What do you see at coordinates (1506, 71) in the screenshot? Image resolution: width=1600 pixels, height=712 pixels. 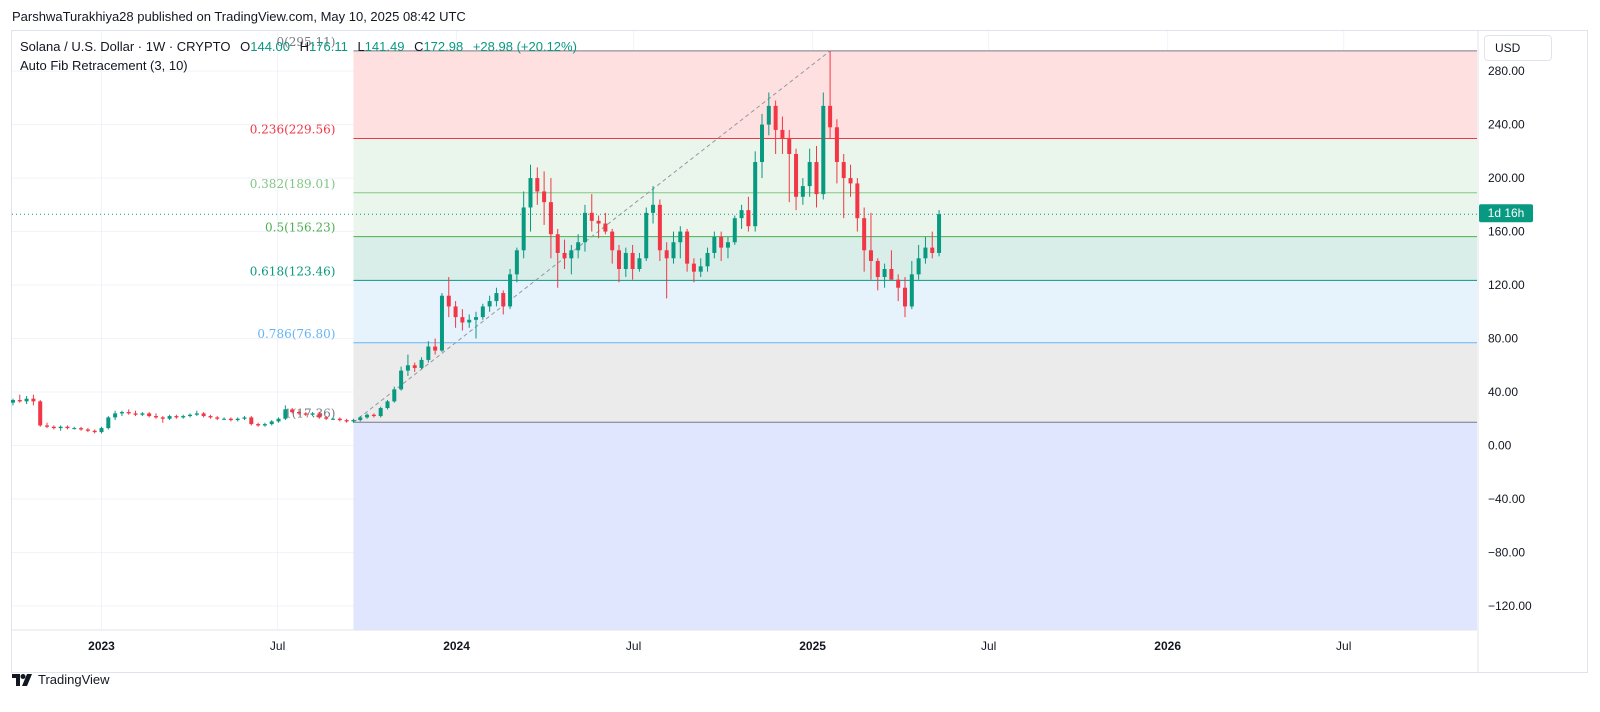 I see `y-tick-label: 280.00` at bounding box center [1506, 71].